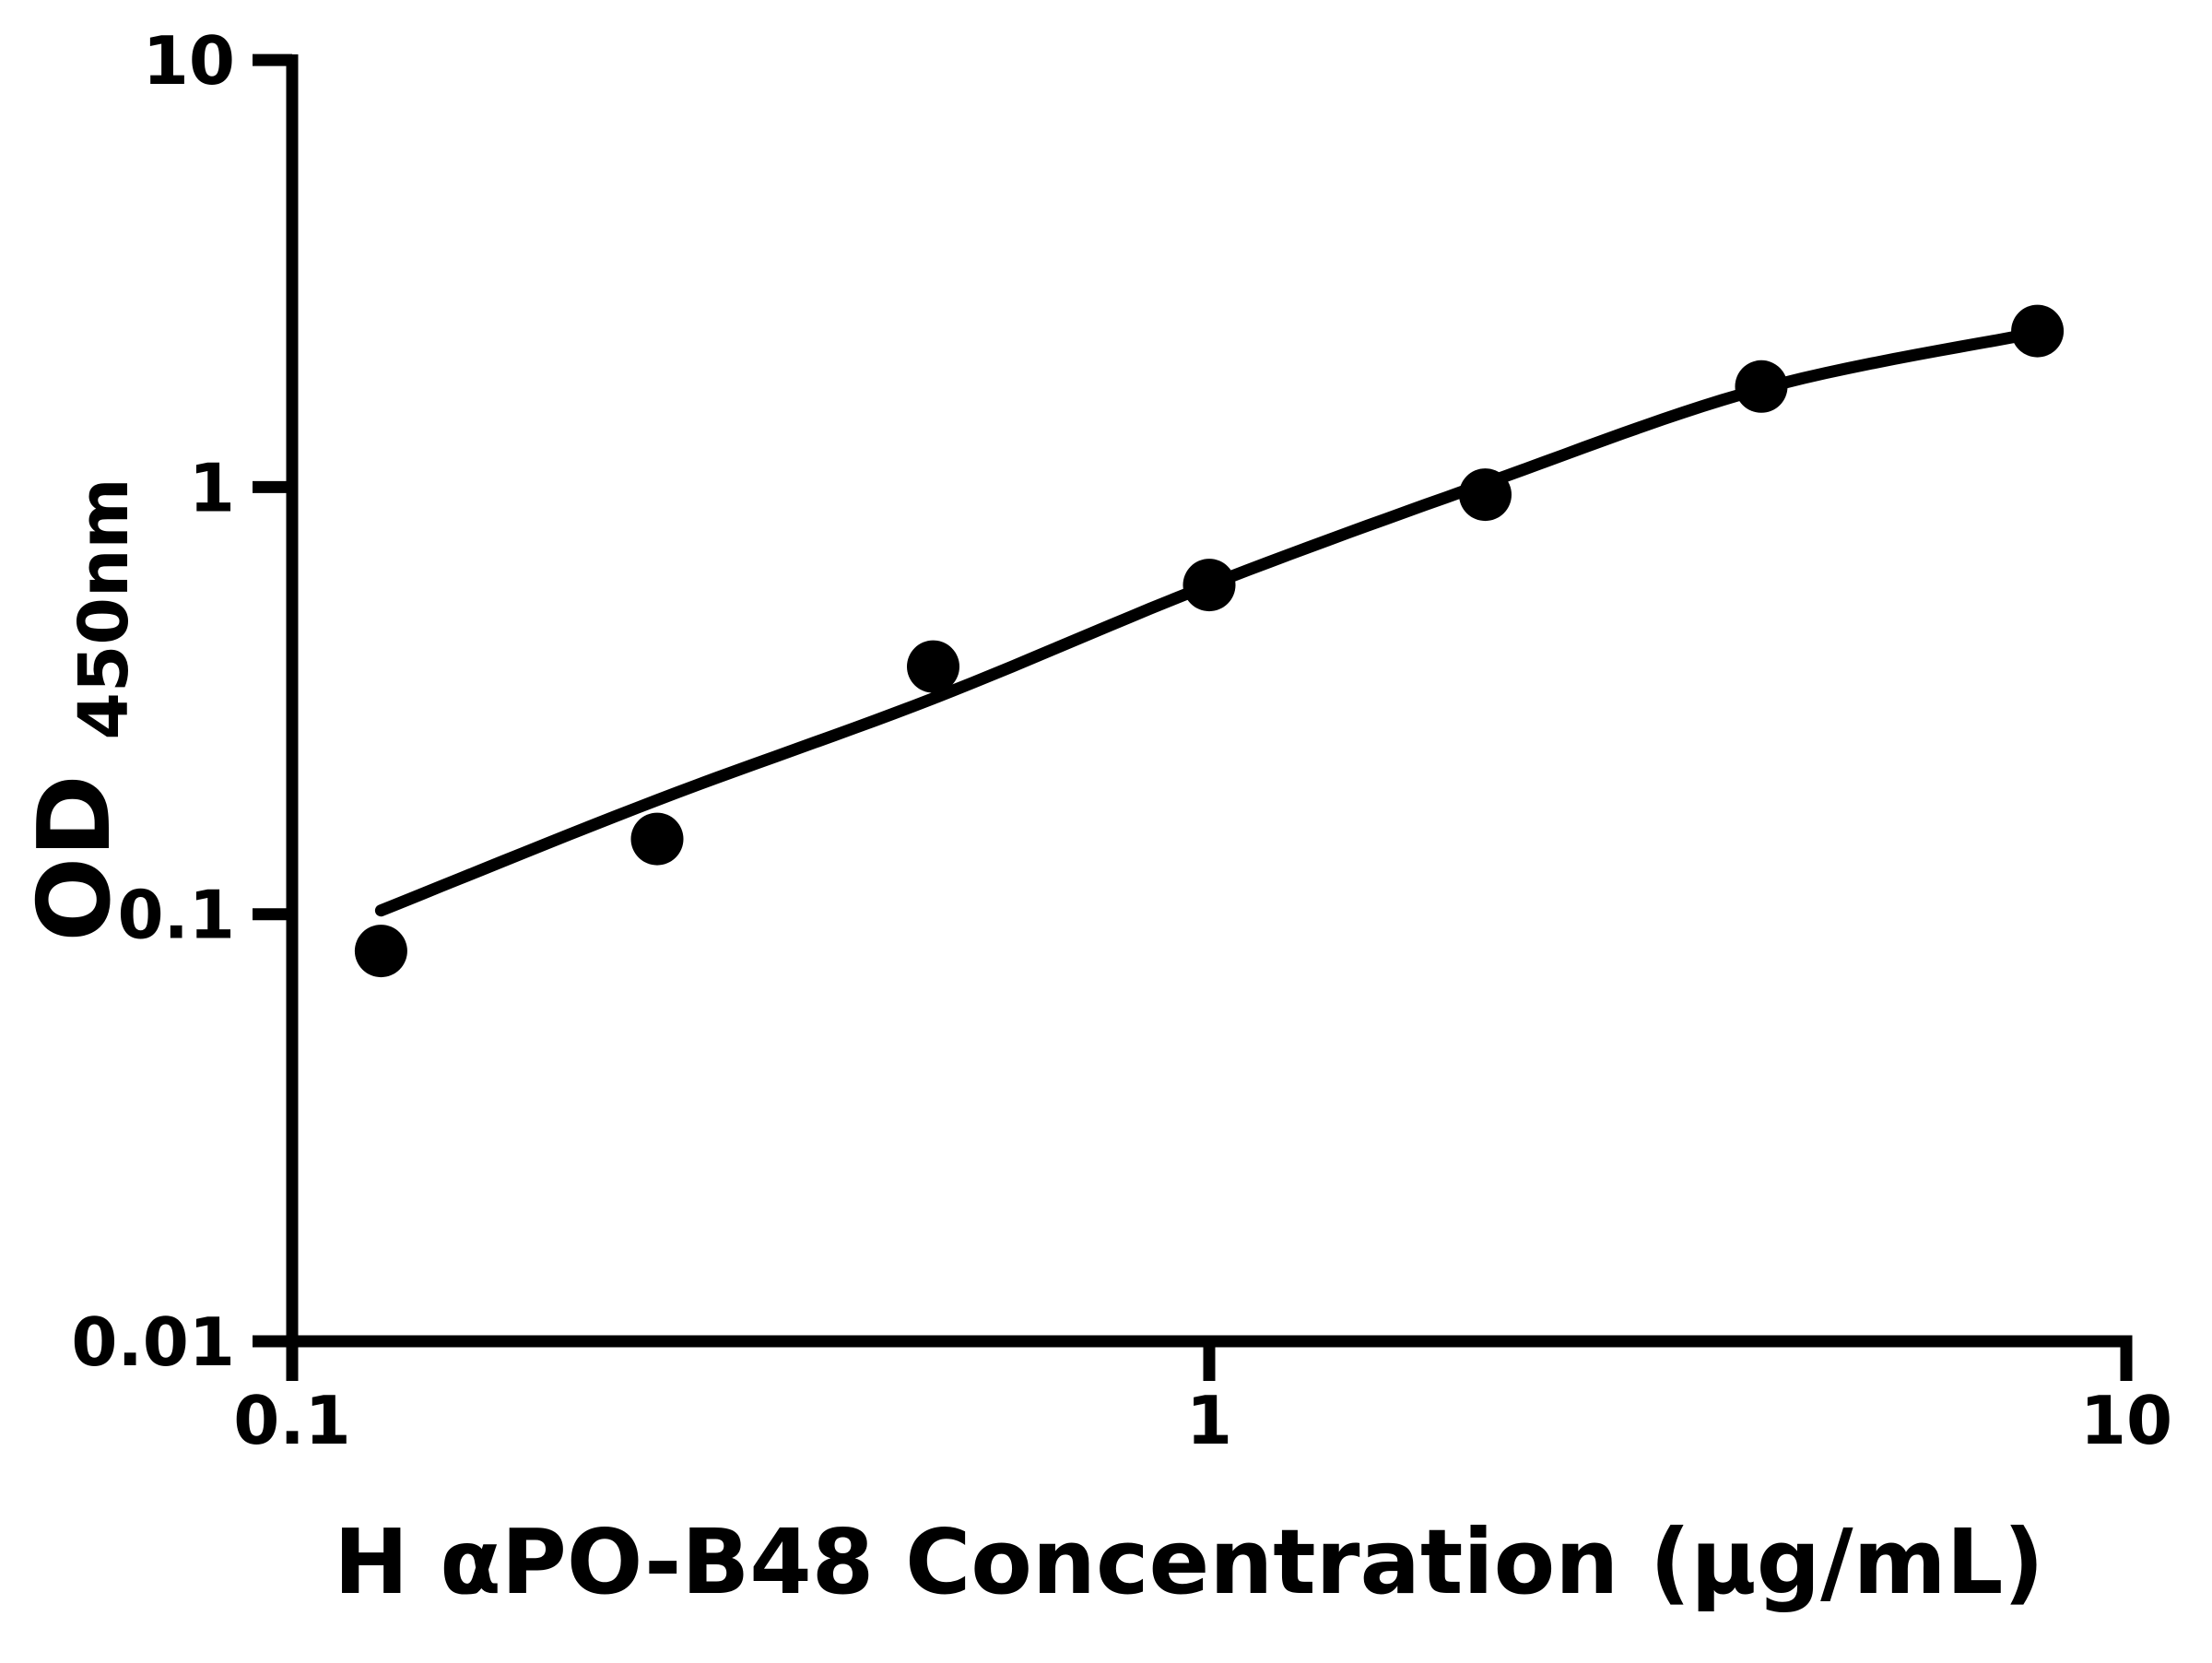 Image resolution: width=2212 pixels, height=1663 pixels. I want to click on x-axis-title: H αPO-B48 Concentration (μg/mL), so click(1189, 1562).